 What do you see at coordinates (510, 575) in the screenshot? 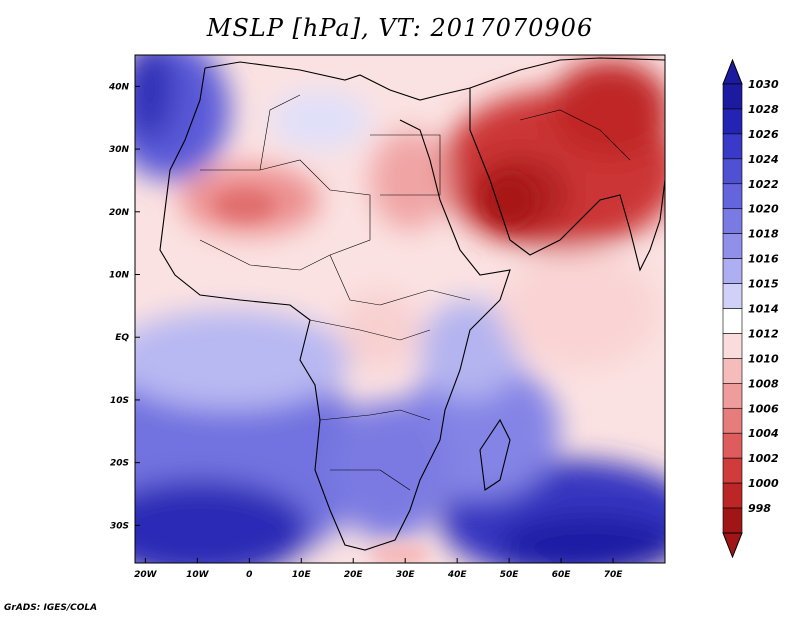
I see `lon-tick-label: 50E` at bounding box center [510, 575].